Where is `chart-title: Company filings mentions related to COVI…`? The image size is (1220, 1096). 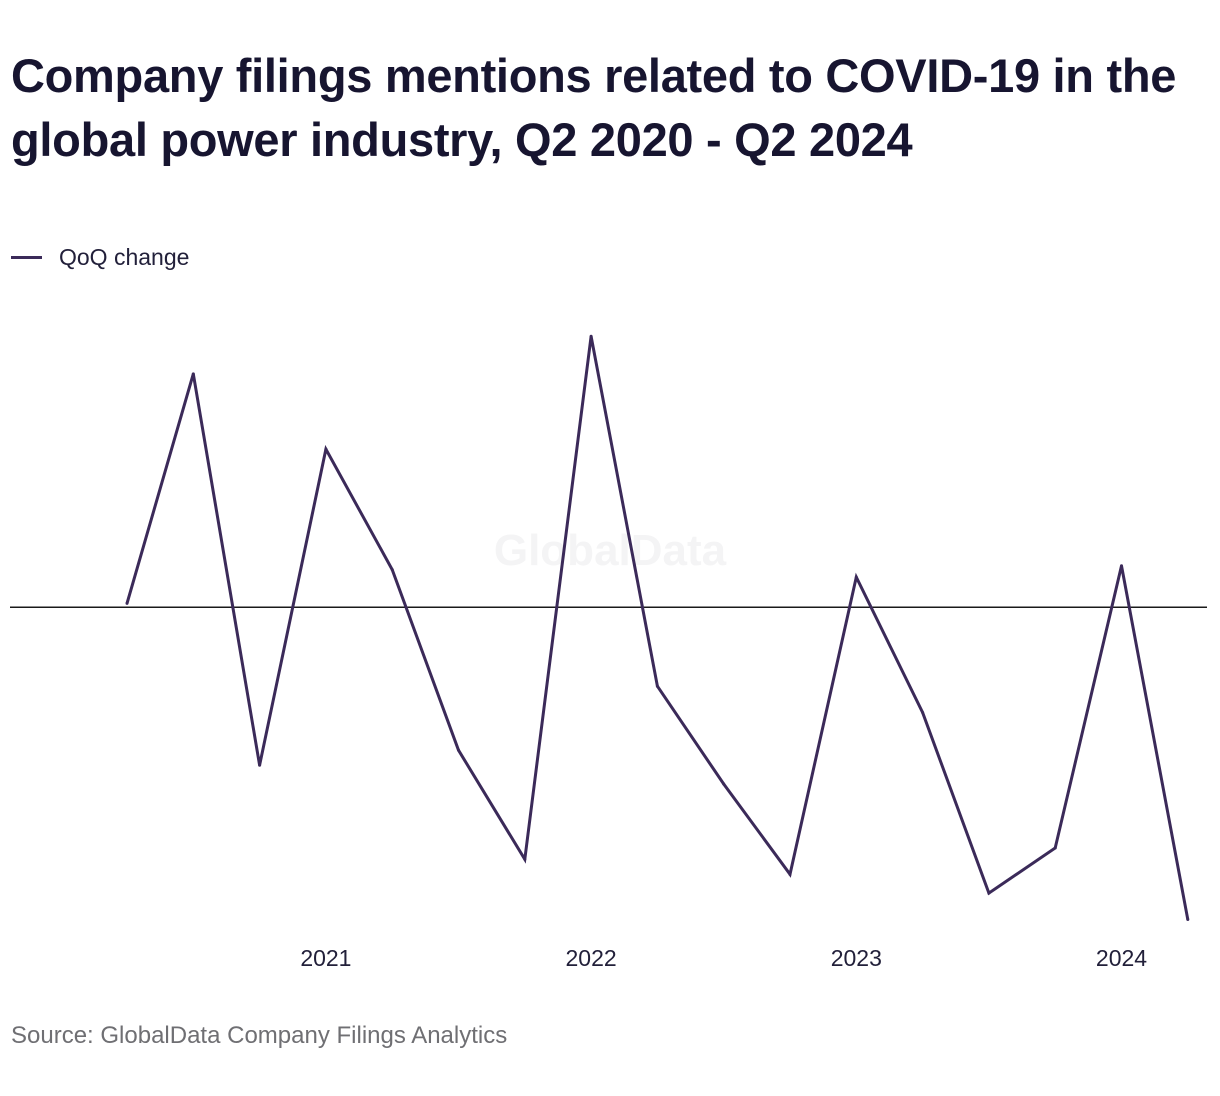
chart-title: Company filings mentions related to COVI… is located at coordinates (594, 107).